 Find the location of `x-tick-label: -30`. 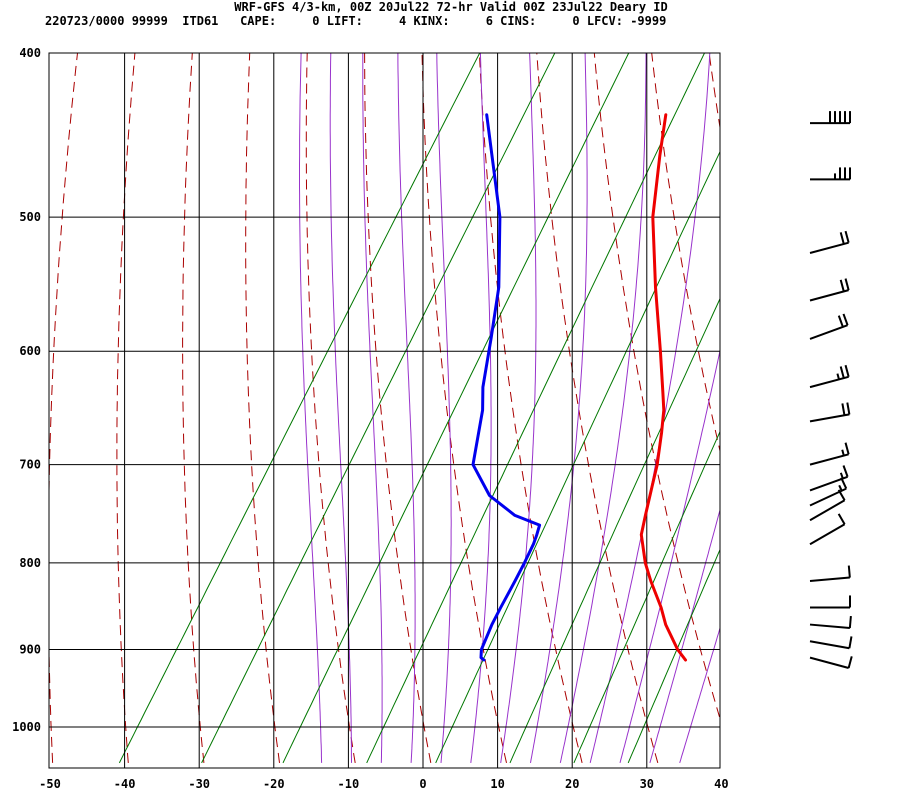

x-tick-label: -30 is located at coordinates (199, 784).